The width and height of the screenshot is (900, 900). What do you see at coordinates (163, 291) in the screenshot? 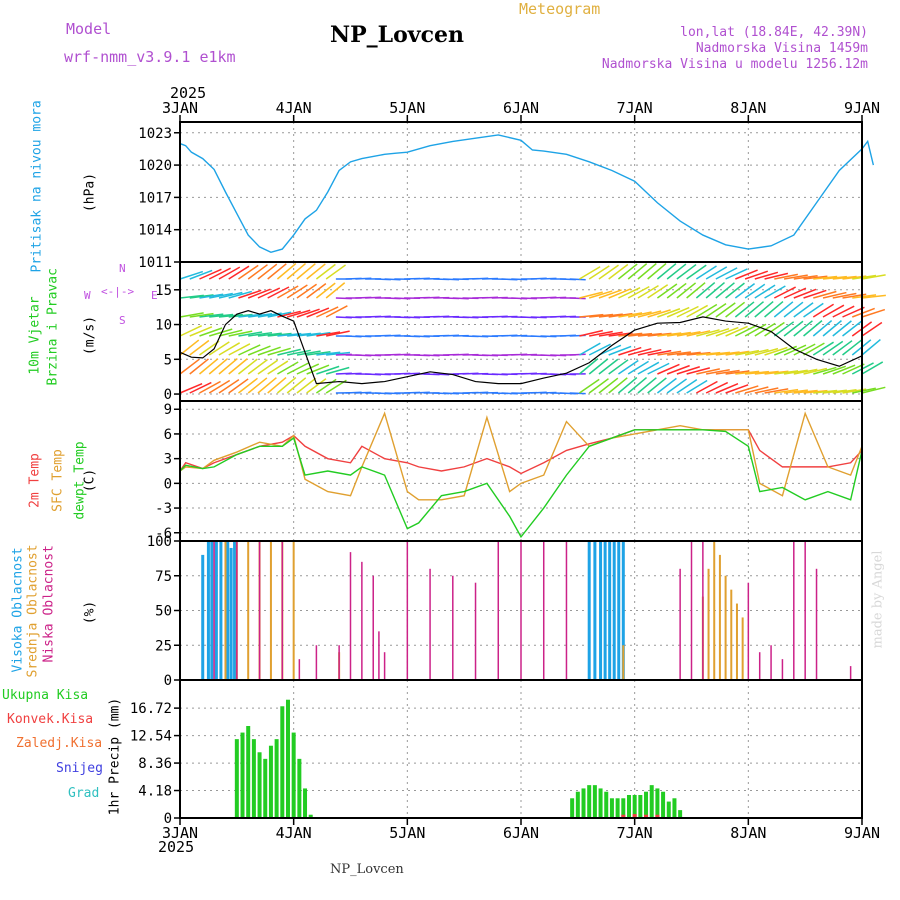
I see `y-tick-label: 15` at bounding box center [163, 291].